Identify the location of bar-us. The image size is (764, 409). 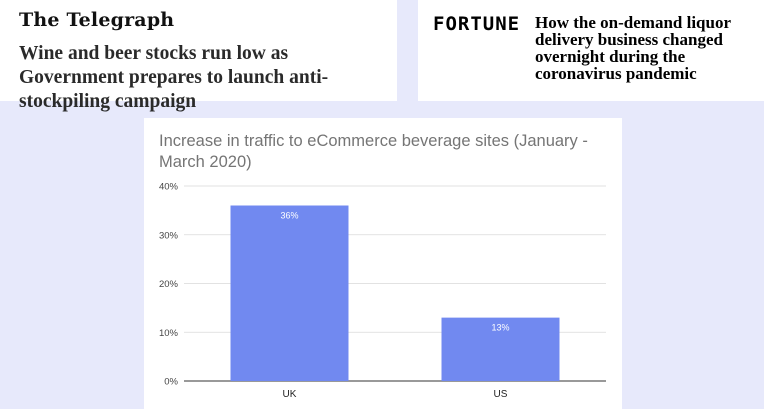
(500, 349).